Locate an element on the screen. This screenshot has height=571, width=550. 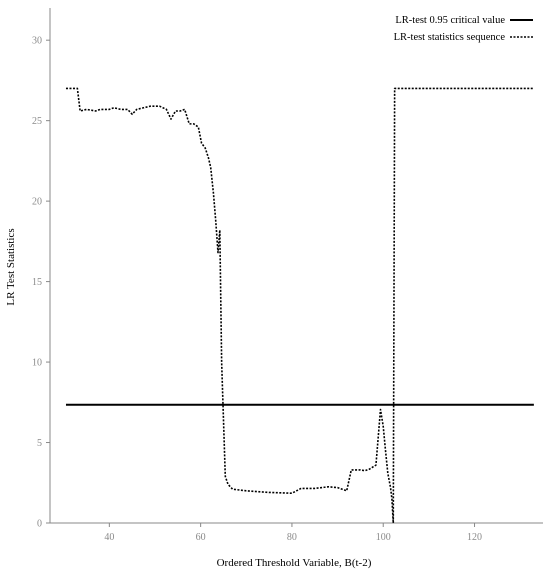
x-tick-label: 120 is located at coordinates (474, 537).